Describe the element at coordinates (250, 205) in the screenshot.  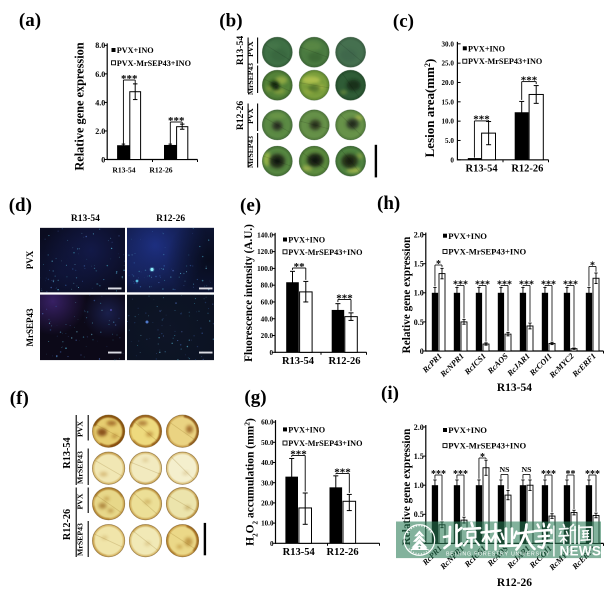
I see `svg-text: (e)` at that location.